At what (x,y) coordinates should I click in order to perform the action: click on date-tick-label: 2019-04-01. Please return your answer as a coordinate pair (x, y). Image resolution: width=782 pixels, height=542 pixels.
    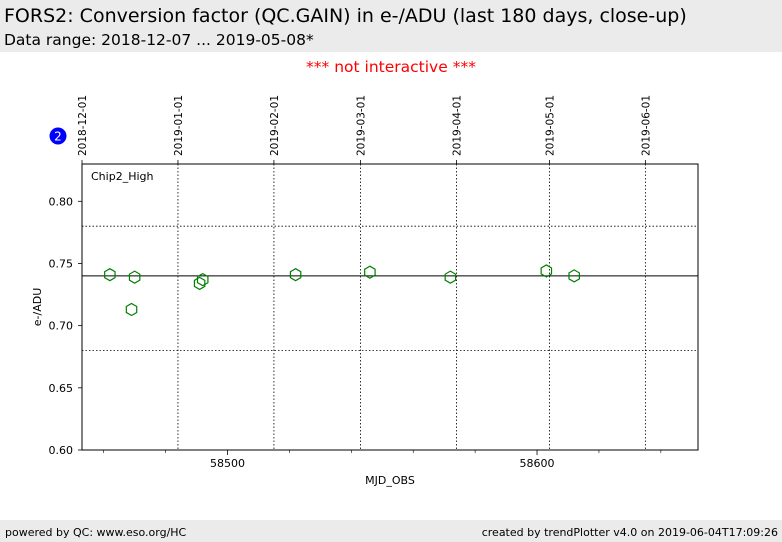
    Looking at the image, I should click on (458, 125).